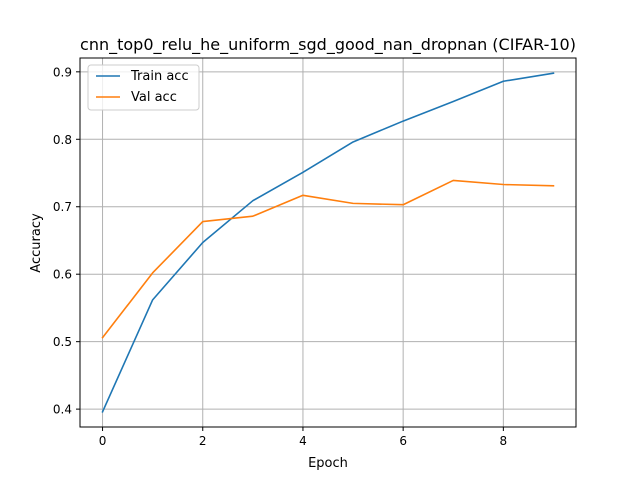 The image size is (640, 484). What do you see at coordinates (66, 241) in the screenshot?
I see `y-axis: 0.4 0.5 0.6 0.7 0.8 0.9` at bounding box center [66, 241].